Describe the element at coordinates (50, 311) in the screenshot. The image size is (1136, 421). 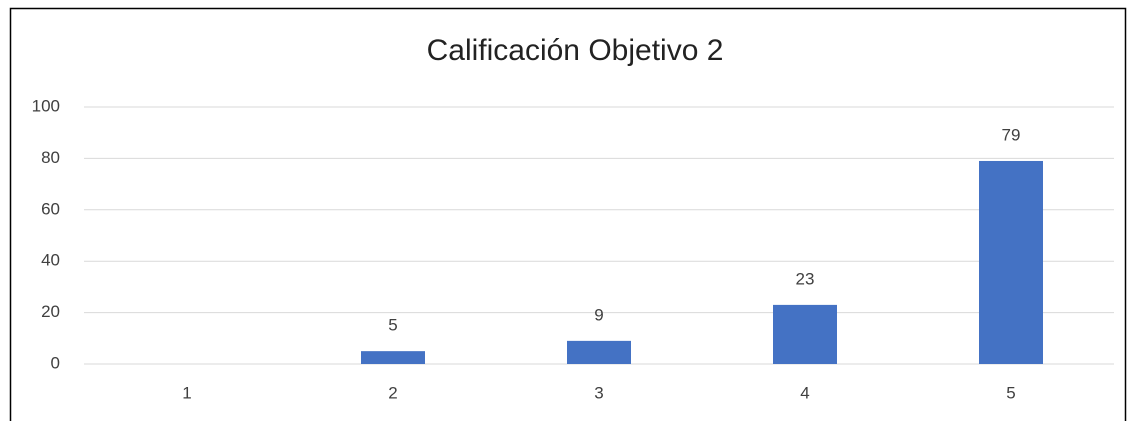
I see `y-tick-label: 20` at that location.